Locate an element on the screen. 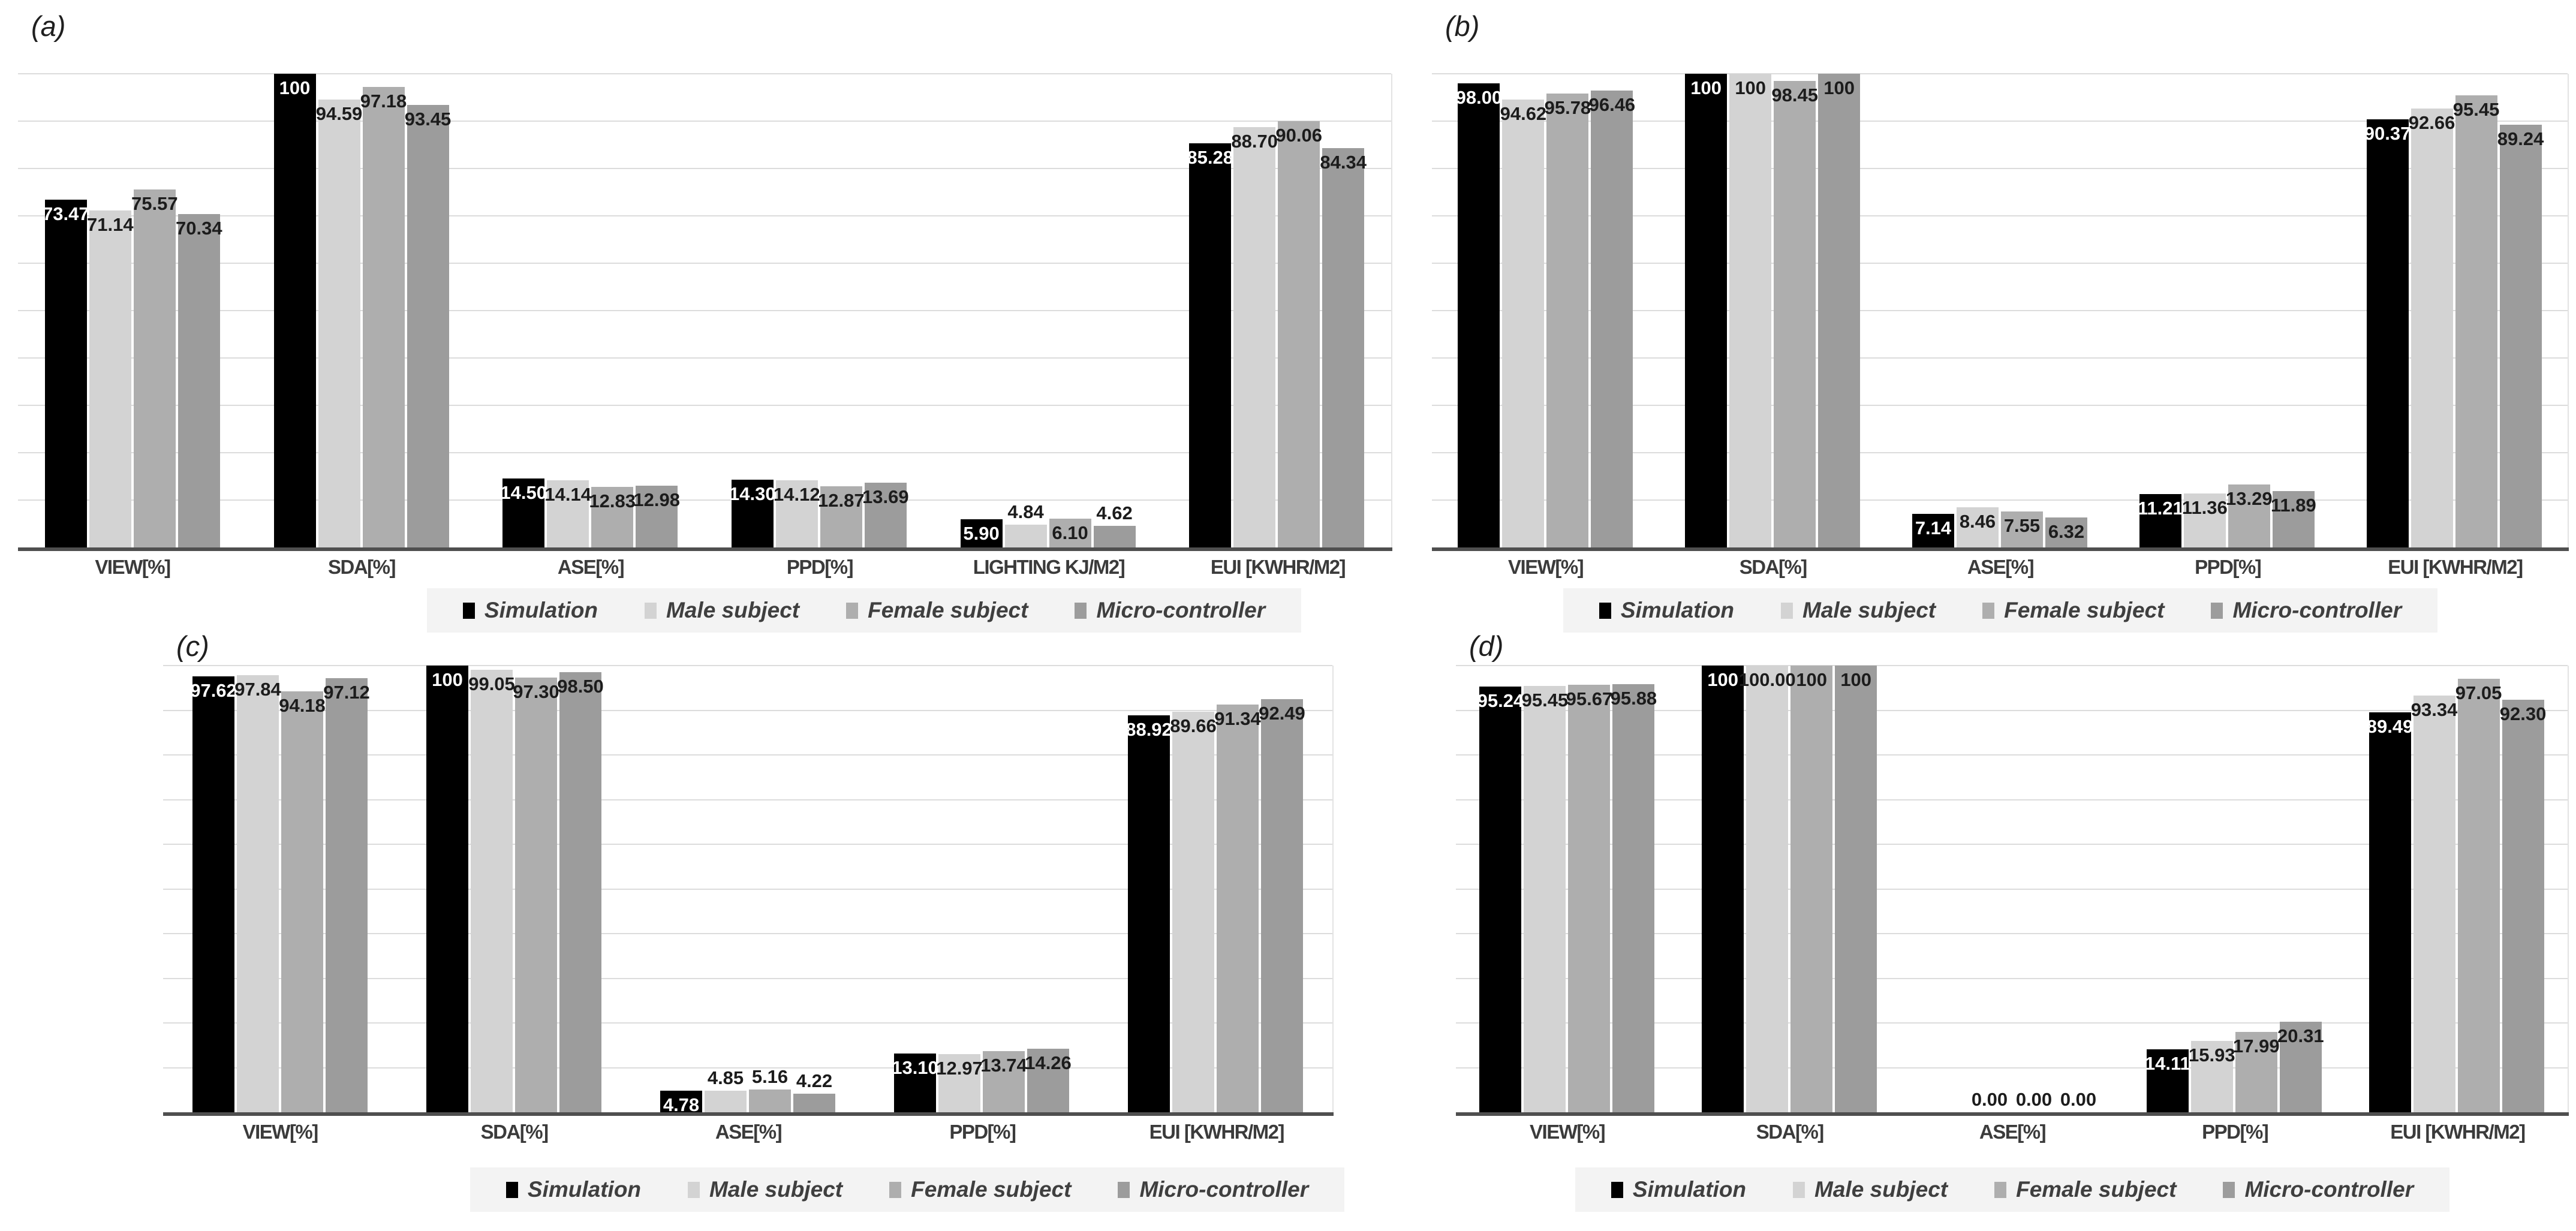 This screenshot has width=2576, height=1231. bar-group: 100 100.00 100 100 is located at coordinates (1789, 889).